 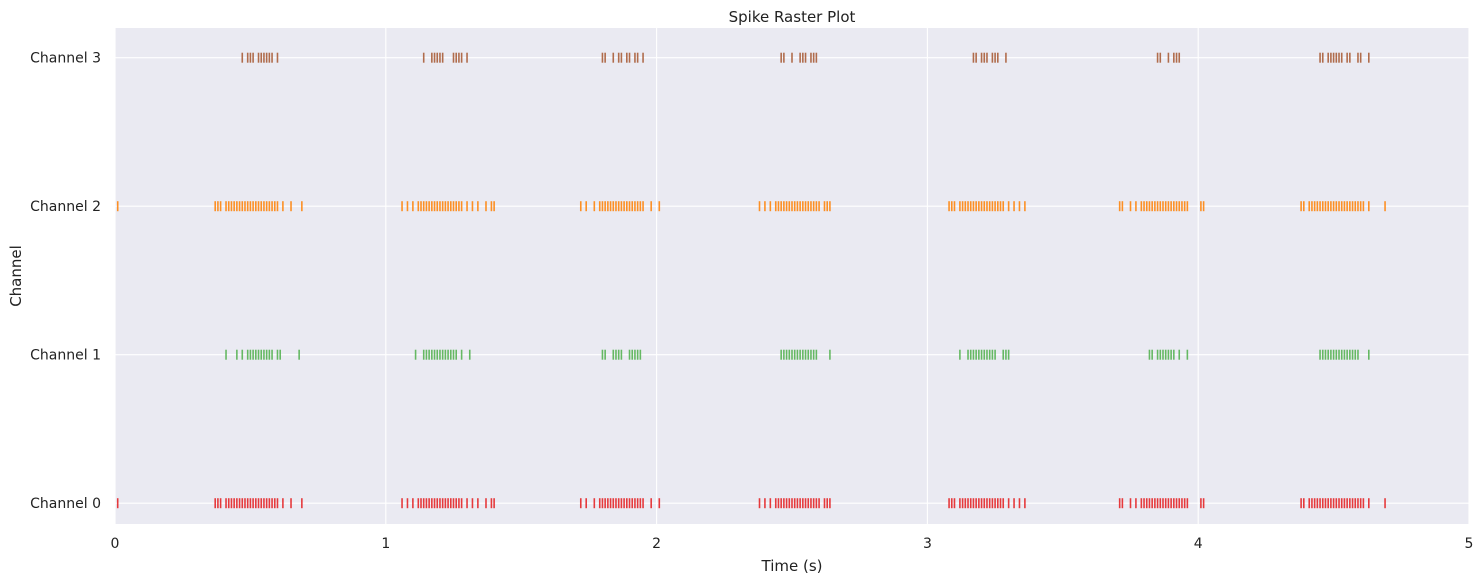 I want to click on x-axis-label: Time (s), so click(x=792, y=566).